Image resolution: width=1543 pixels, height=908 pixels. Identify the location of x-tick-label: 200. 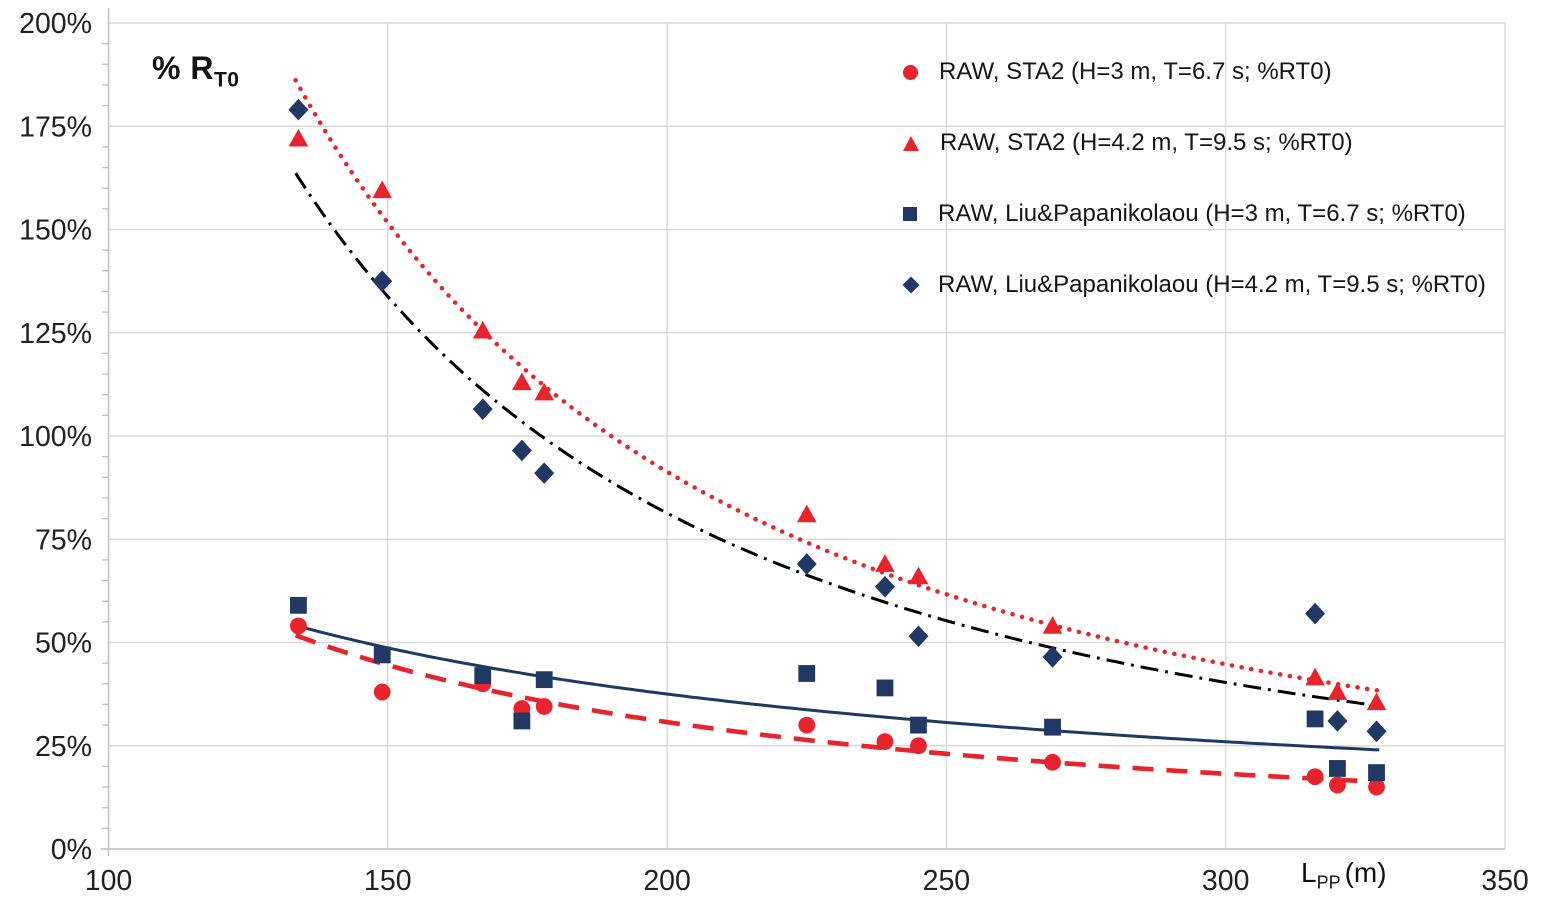
(667, 881).